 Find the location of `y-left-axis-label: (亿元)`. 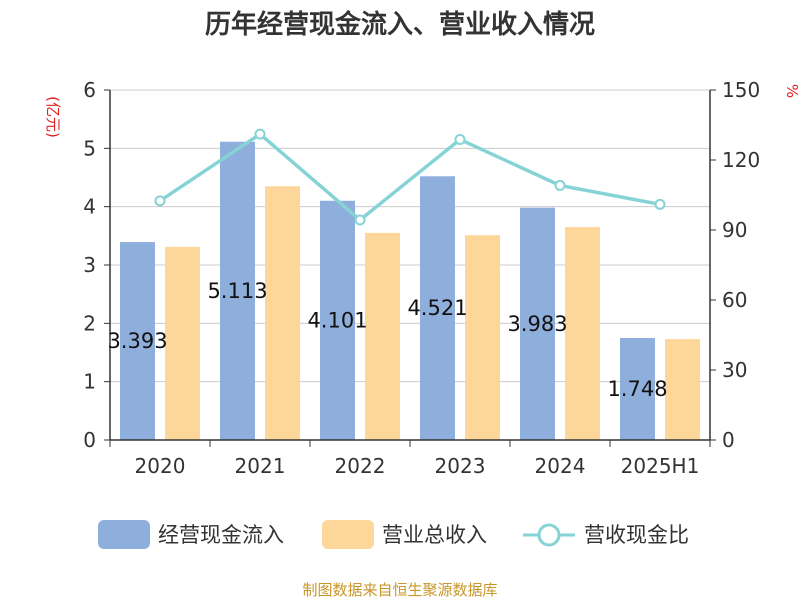

y-left-axis-label: (亿元) is located at coordinates (53, 117).